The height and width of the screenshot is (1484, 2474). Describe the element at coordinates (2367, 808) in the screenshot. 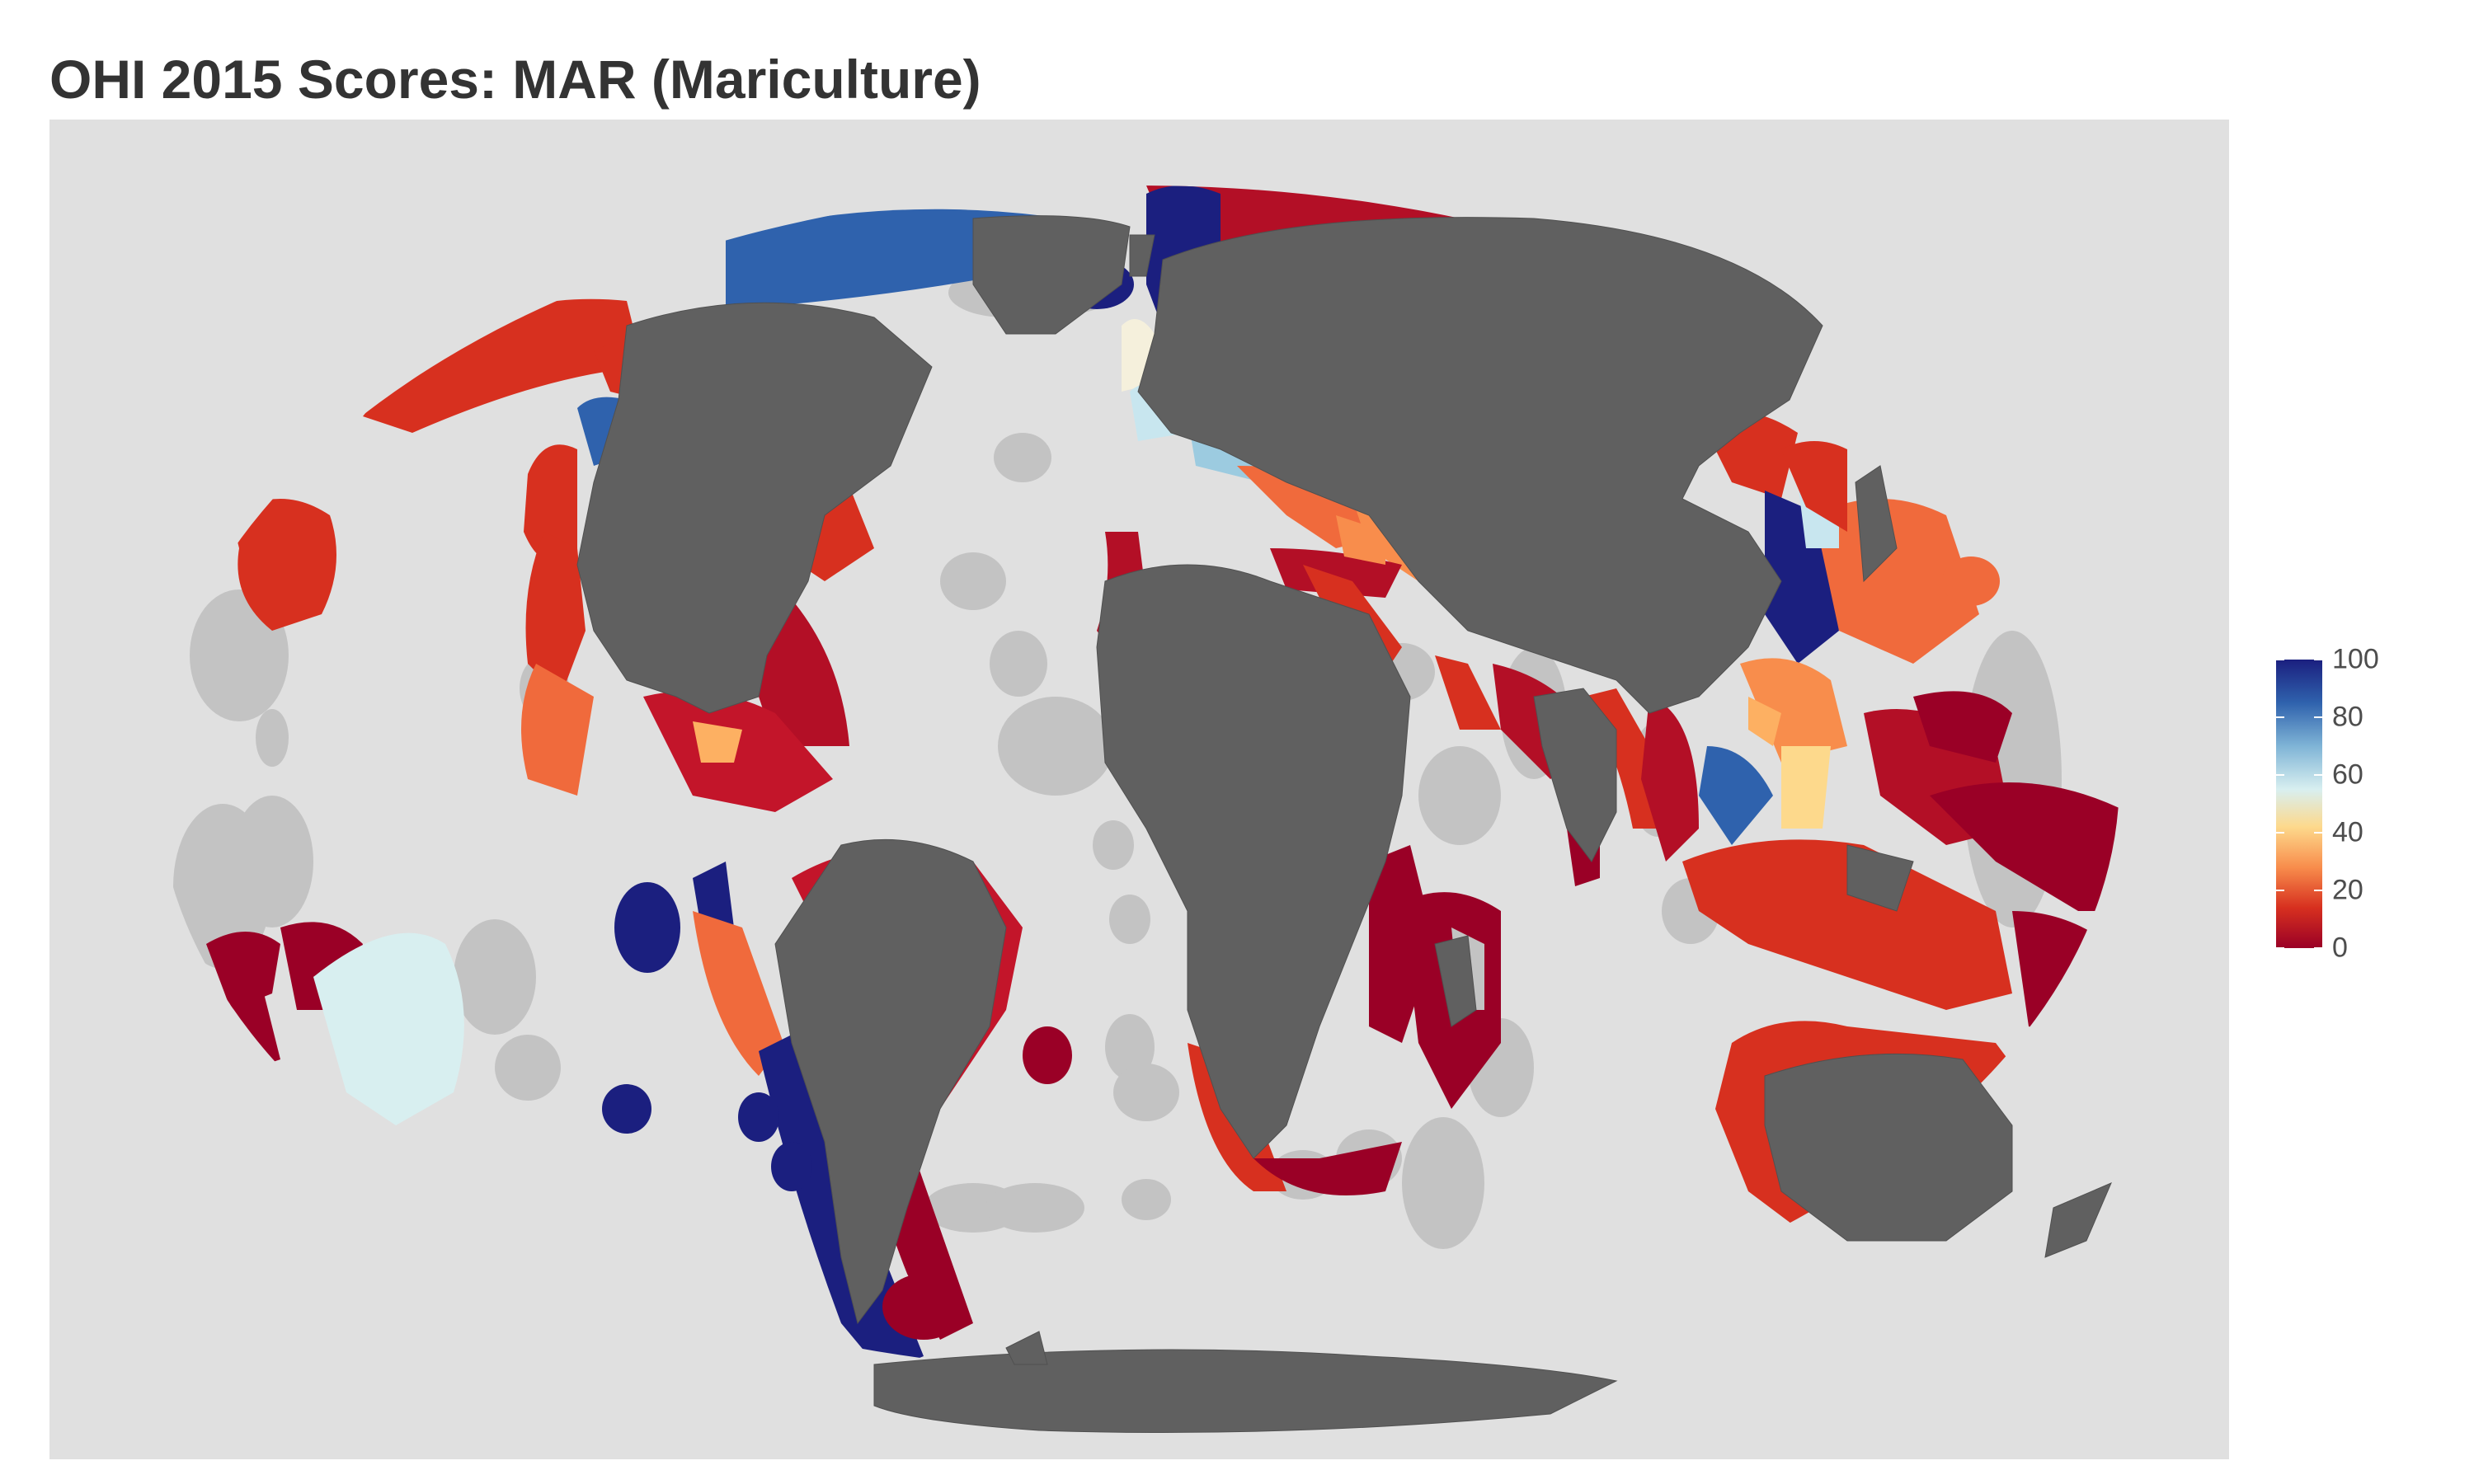

I see `color-legend: 100 80 60 40 20 0` at that location.